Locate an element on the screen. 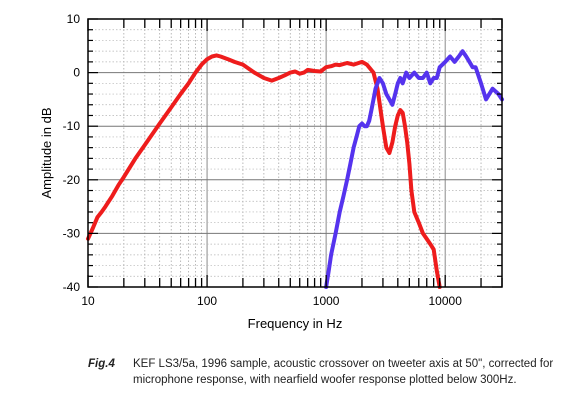 The height and width of the screenshot is (420, 582). y-axis-label: Amplitude in dB is located at coordinates (46, 152).